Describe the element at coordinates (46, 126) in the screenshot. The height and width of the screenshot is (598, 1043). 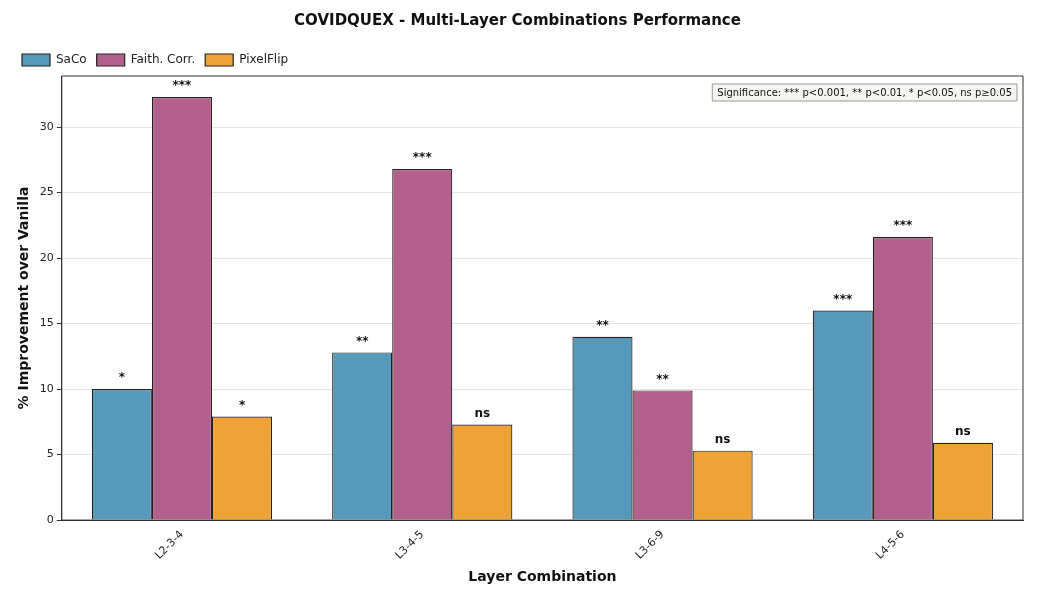
I see `y-tick-label: 30` at that location.